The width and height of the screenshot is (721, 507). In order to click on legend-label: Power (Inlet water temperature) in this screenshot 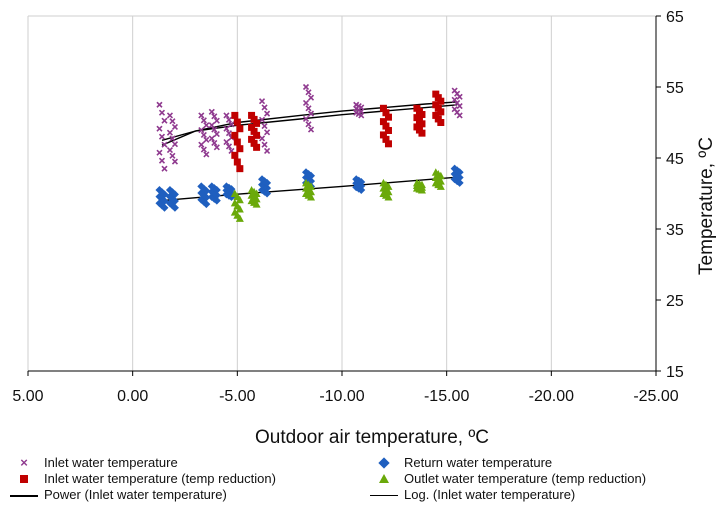, I will do `click(135, 494)`.